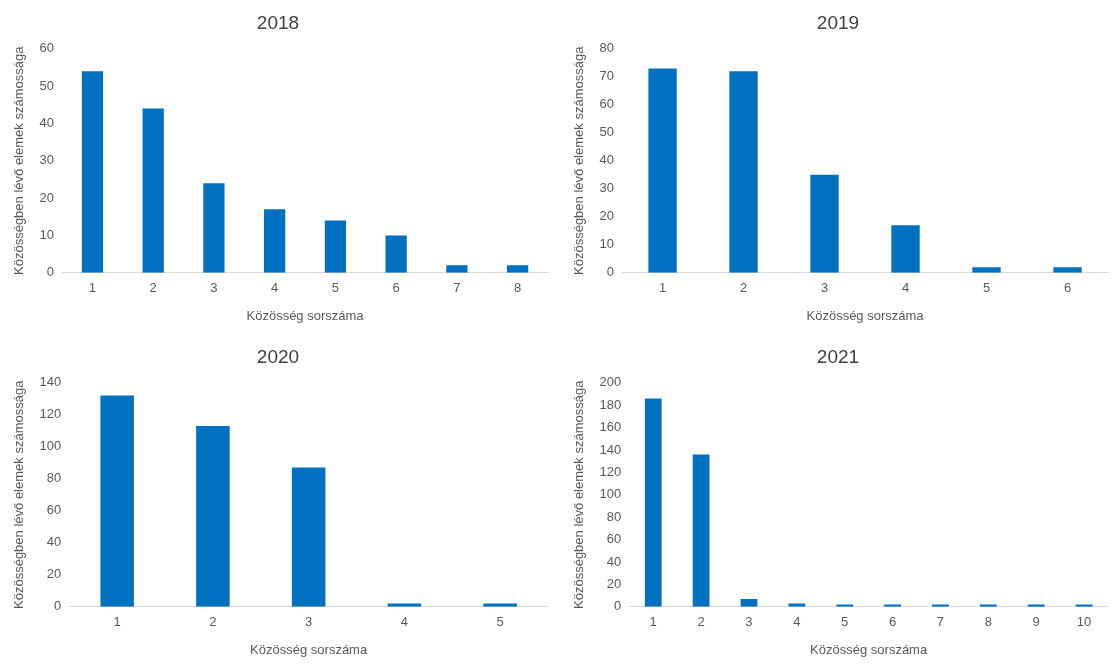  What do you see at coordinates (838, 356) in the screenshot?
I see `chart-title: 2021` at bounding box center [838, 356].